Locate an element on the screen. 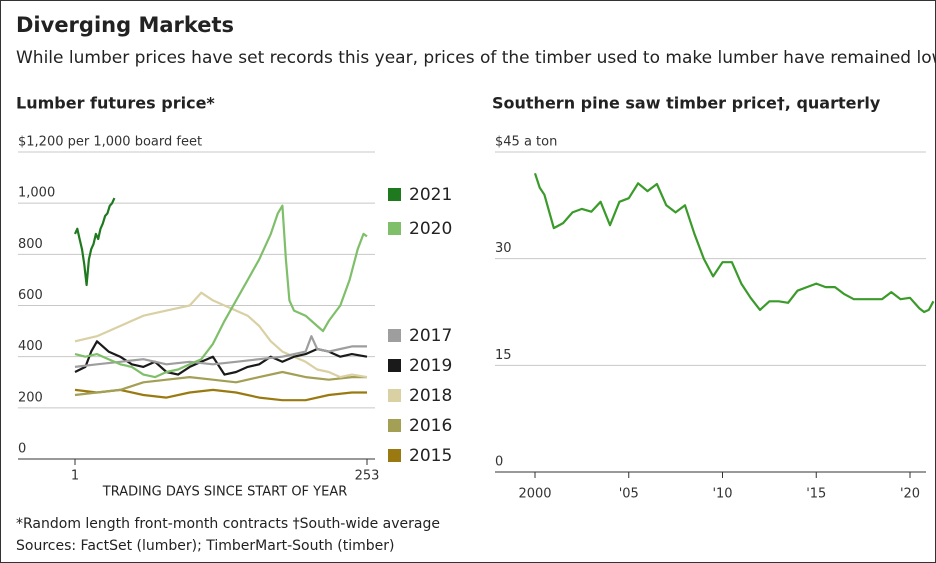  legend-label: 2015 is located at coordinates (430, 456).